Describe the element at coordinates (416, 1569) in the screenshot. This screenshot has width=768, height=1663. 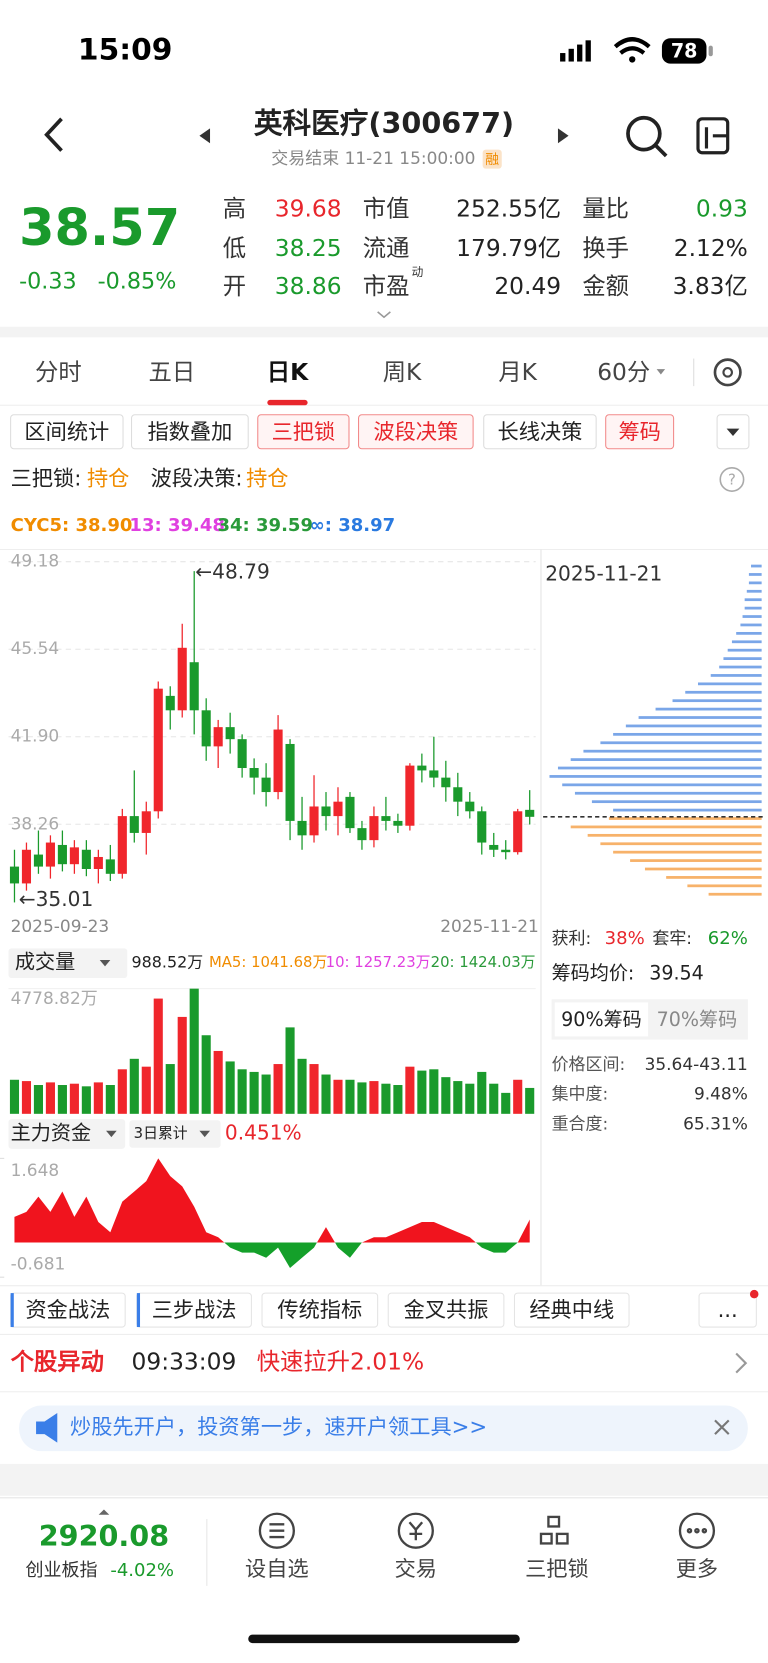
I see `nav-label: 交易` at that location.